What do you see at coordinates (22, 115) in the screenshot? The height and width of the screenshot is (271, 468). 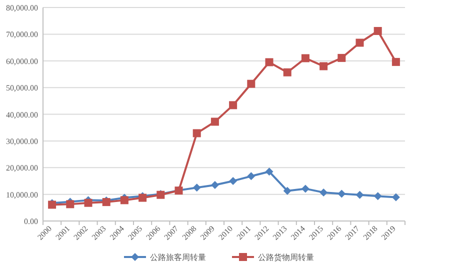 I see `y-tick-label: 40,000.00` at bounding box center [22, 115].